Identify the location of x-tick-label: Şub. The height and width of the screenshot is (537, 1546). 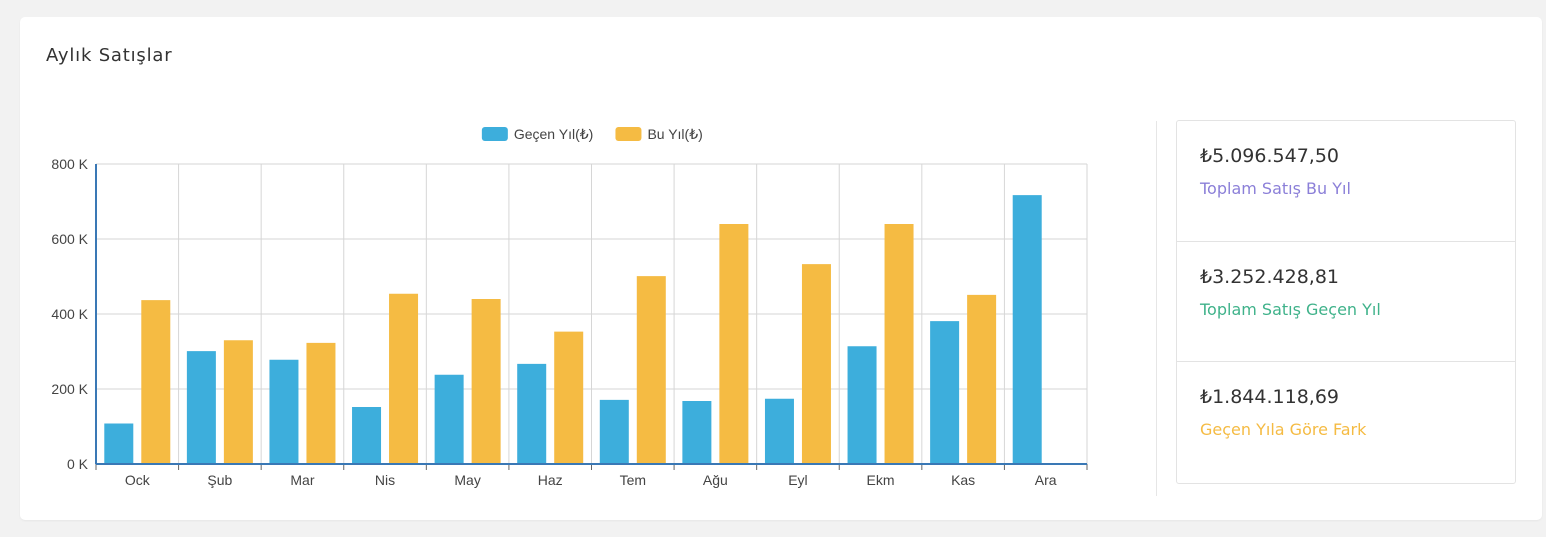
(219, 480).